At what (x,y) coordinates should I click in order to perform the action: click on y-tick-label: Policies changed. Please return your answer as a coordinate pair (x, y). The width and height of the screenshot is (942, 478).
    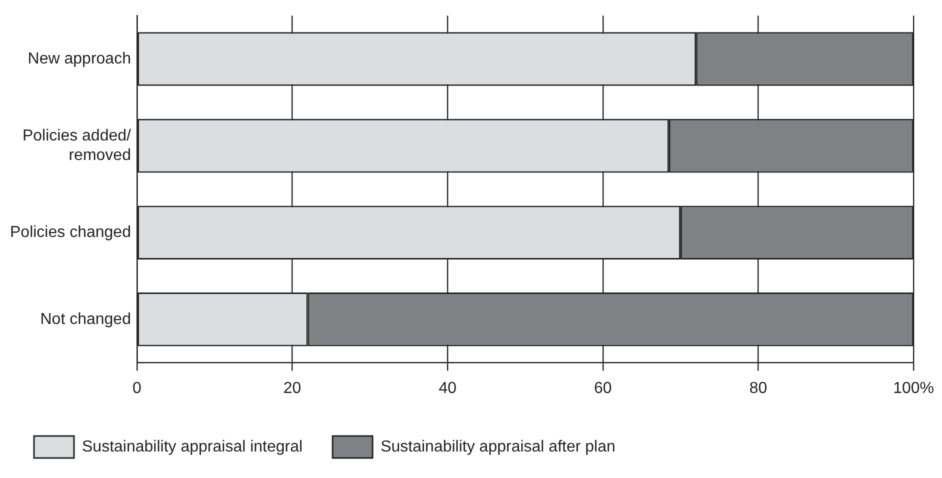
    Looking at the image, I should click on (70, 233).